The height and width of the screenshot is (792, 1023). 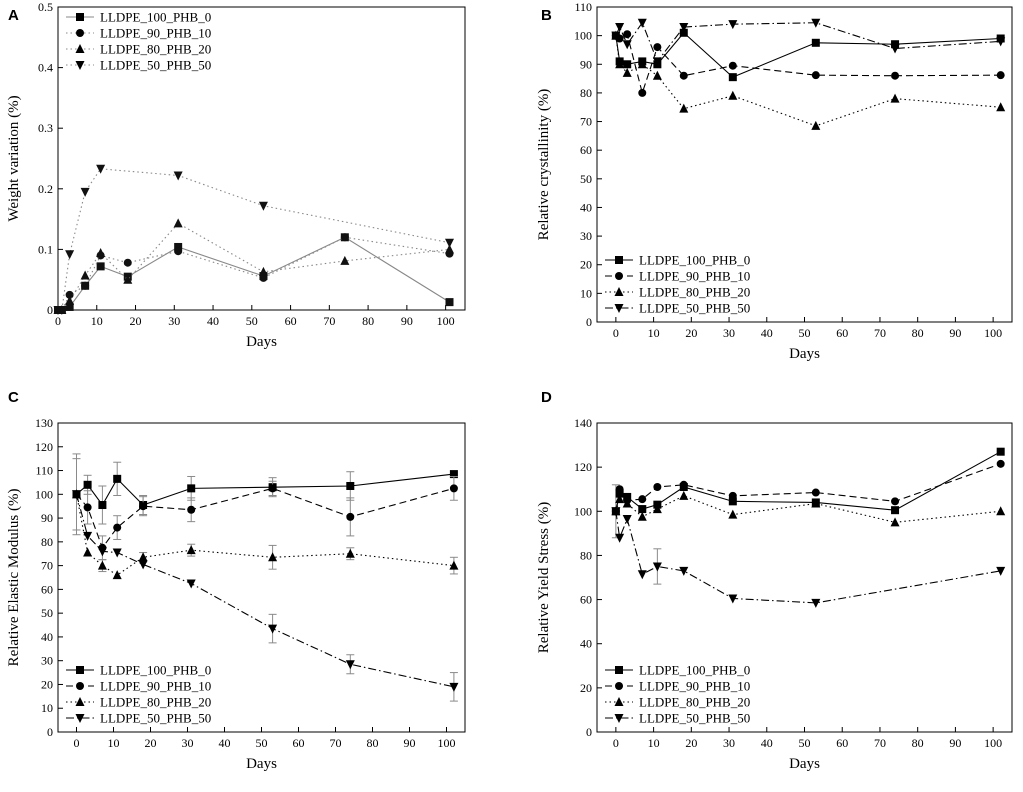 What do you see at coordinates (586, 179) in the screenshot?
I see `y-tick-label: 50` at bounding box center [586, 179].